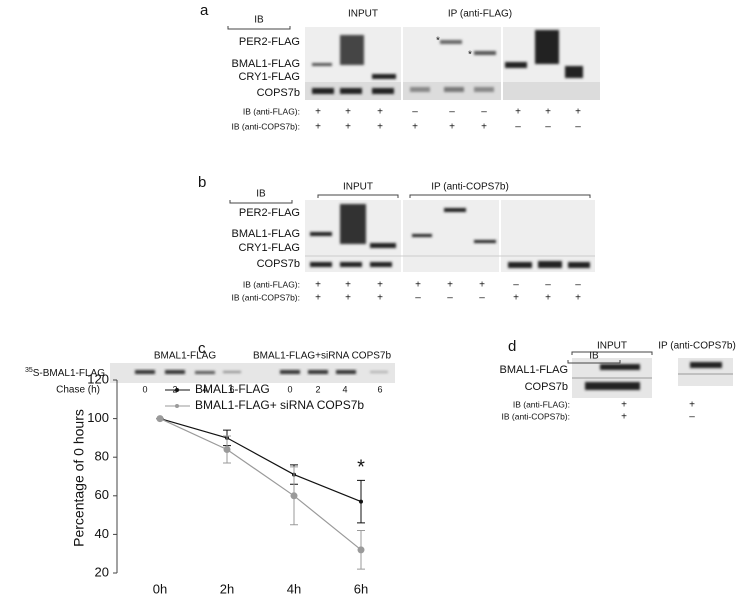  What do you see at coordinates (204, 10) in the screenshot?
I see `panel-label: a` at bounding box center [204, 10].